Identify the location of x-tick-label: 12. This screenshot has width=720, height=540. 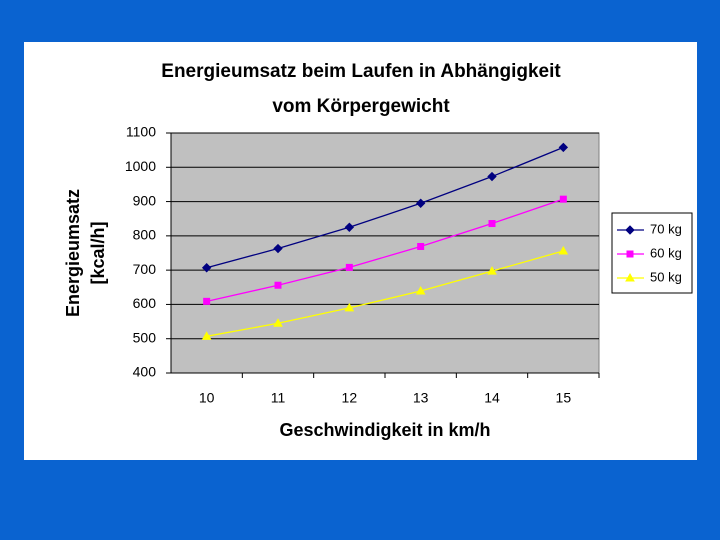
(350, 398).